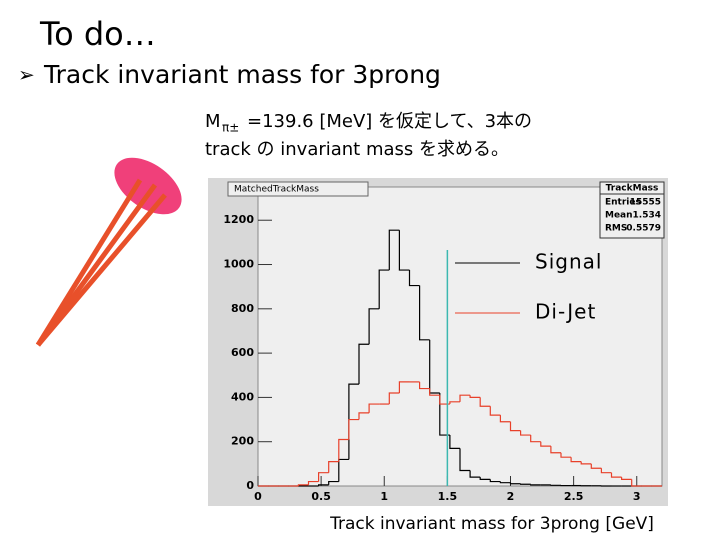  Describe the element at coordinates (242, 352) in the screenshot. I see `y-tick-label: 600` at that location.